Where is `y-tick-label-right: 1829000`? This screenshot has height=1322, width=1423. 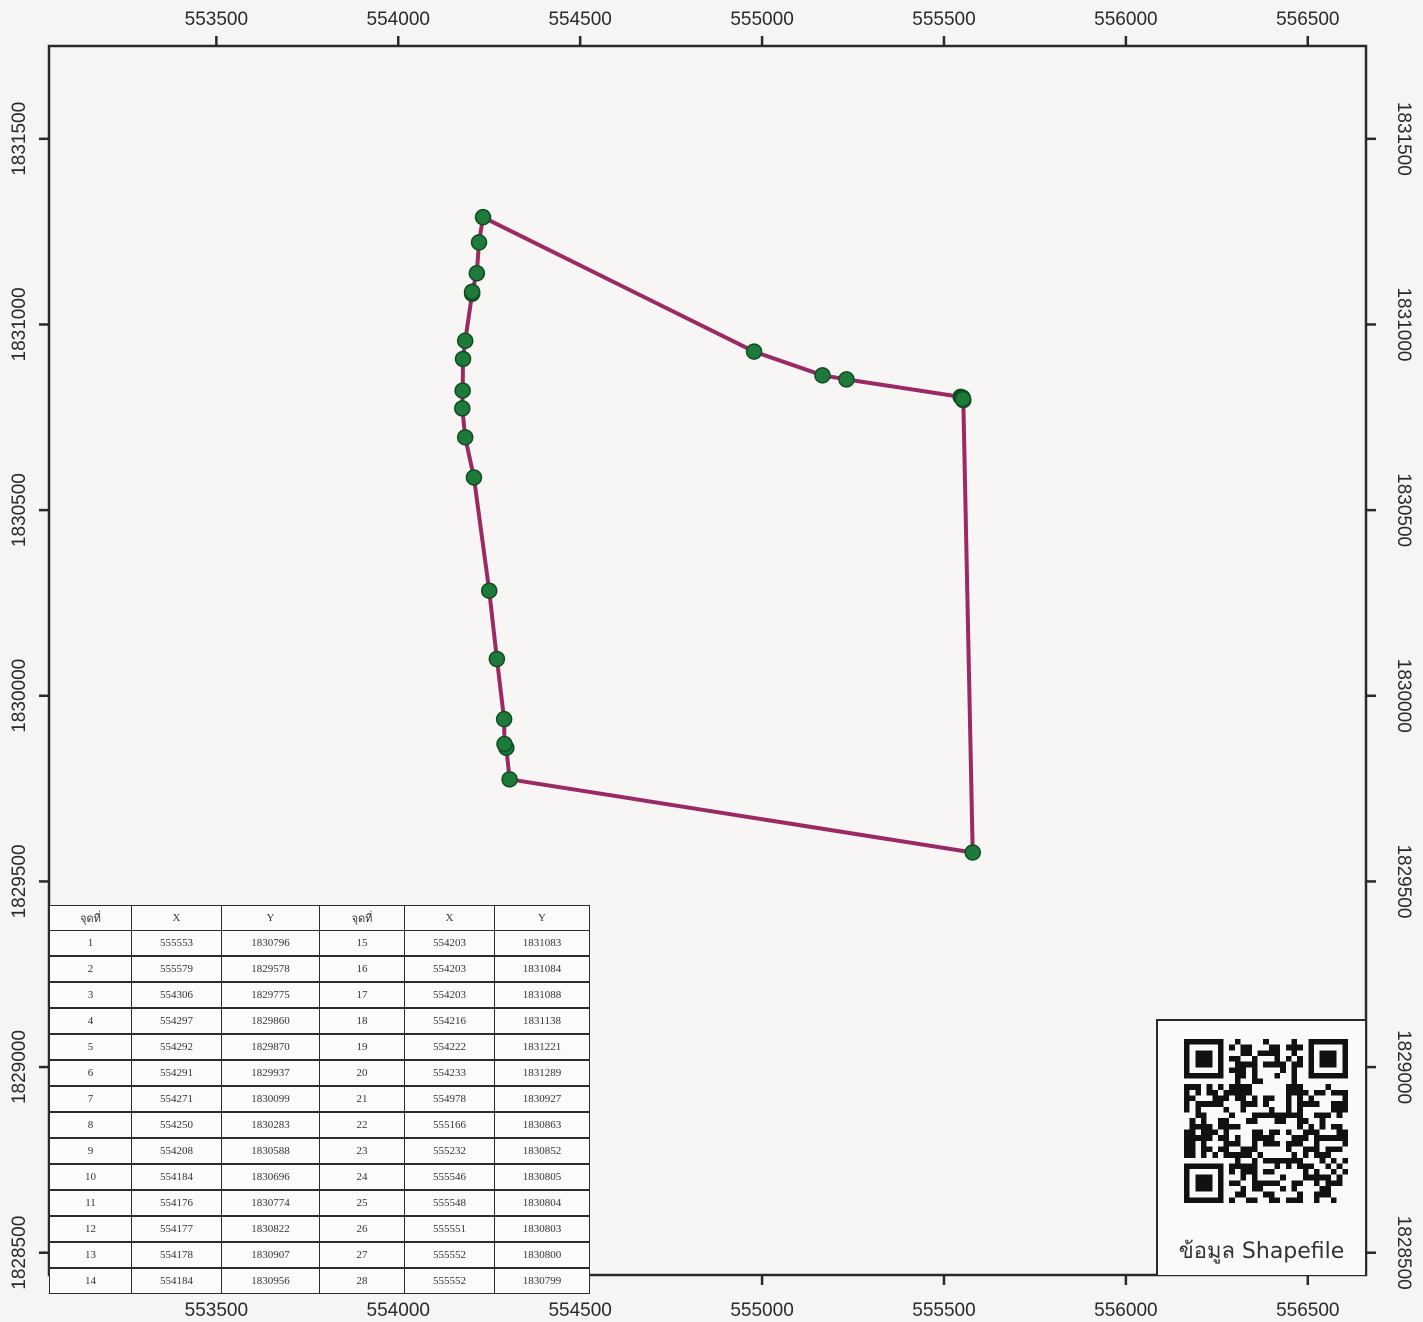 y-tick-label-right: 1829000 is located at coordinates (1403, 1067).